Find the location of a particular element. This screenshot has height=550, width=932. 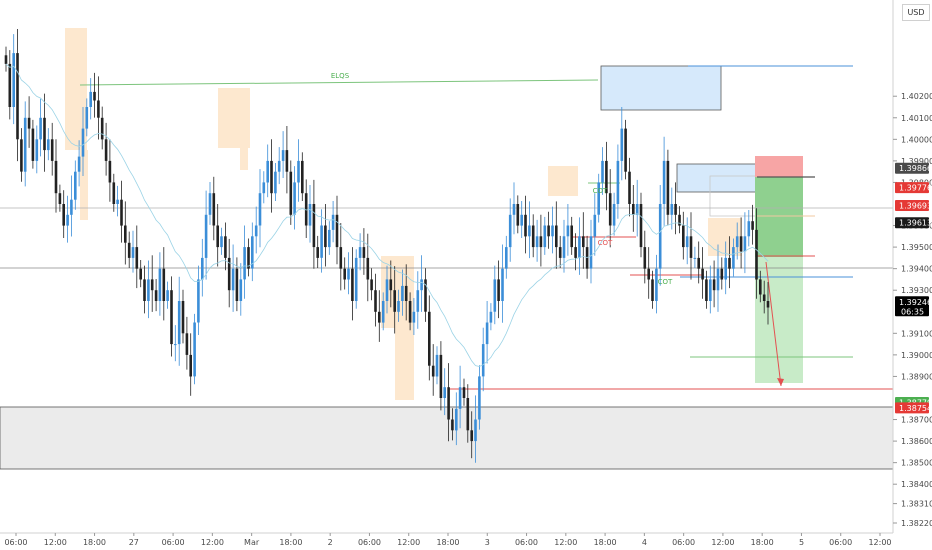

price-tick-label: 1.38600 is located at coordinates (916, 441).